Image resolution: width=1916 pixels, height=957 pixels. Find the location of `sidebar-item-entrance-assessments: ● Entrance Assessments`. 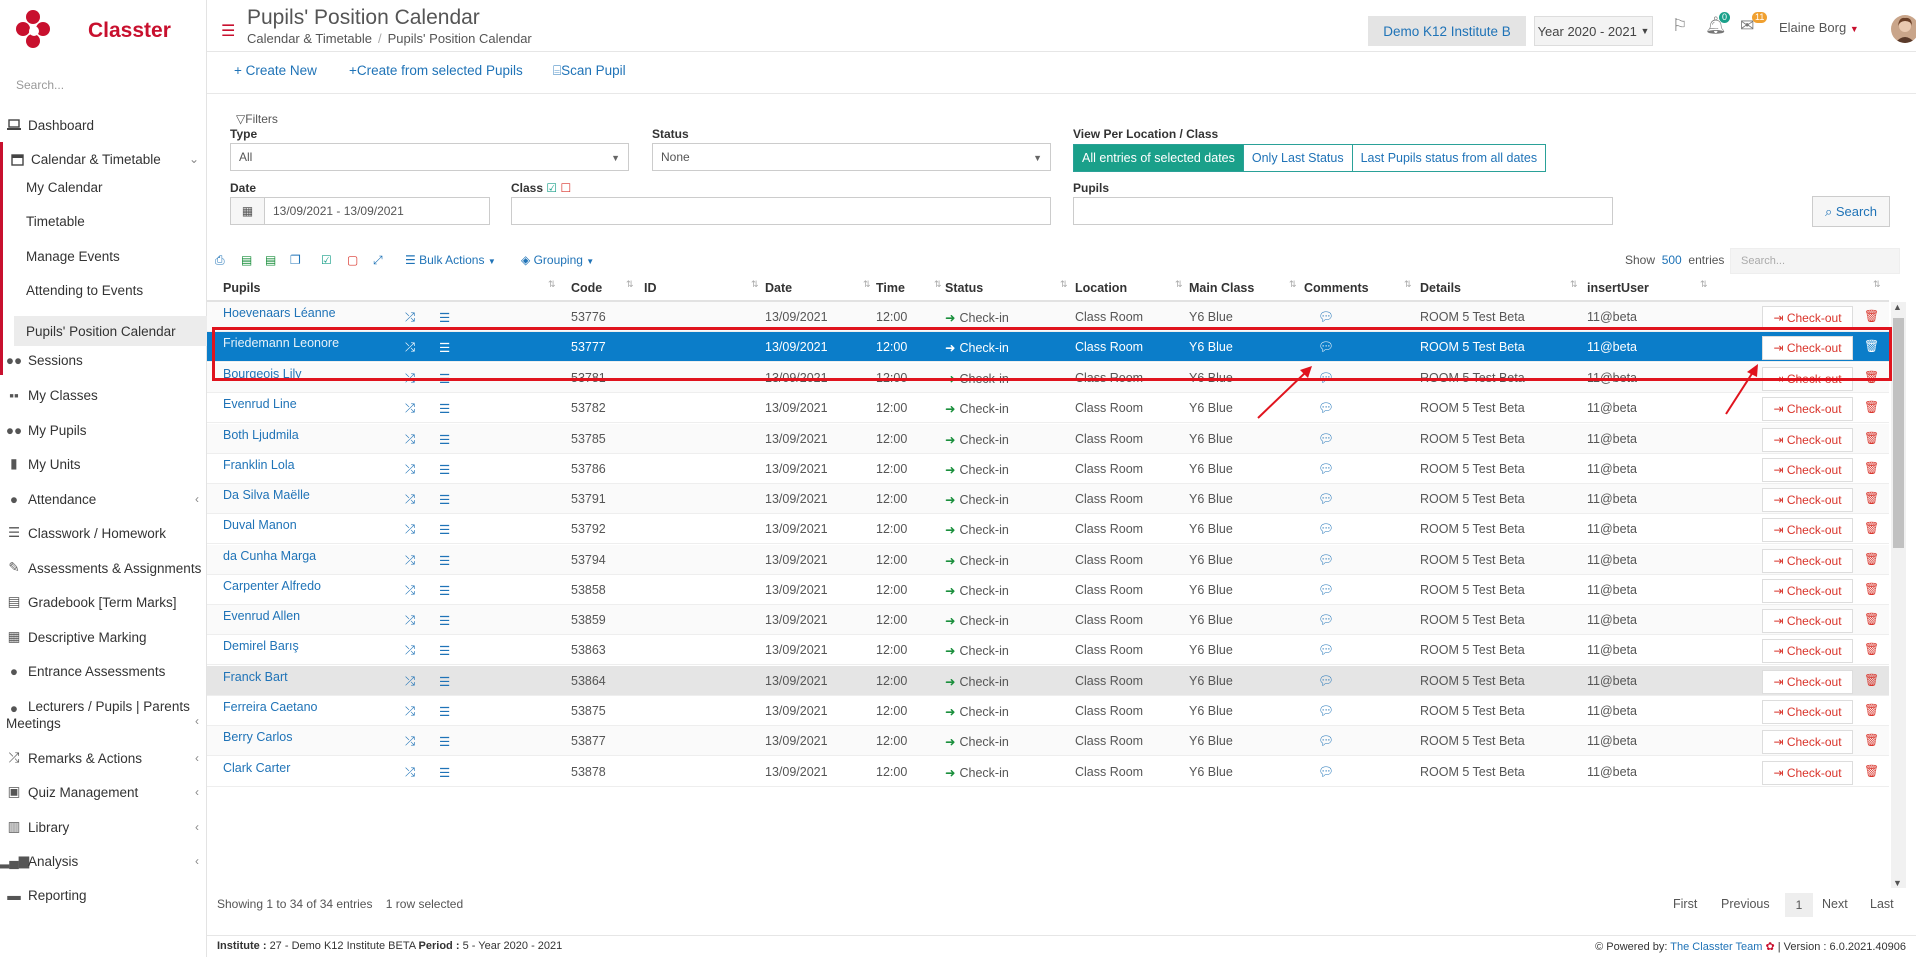

sidebar-item-entrance-assessments: ● Entrance Assessments is located at coordinates (103, 671).